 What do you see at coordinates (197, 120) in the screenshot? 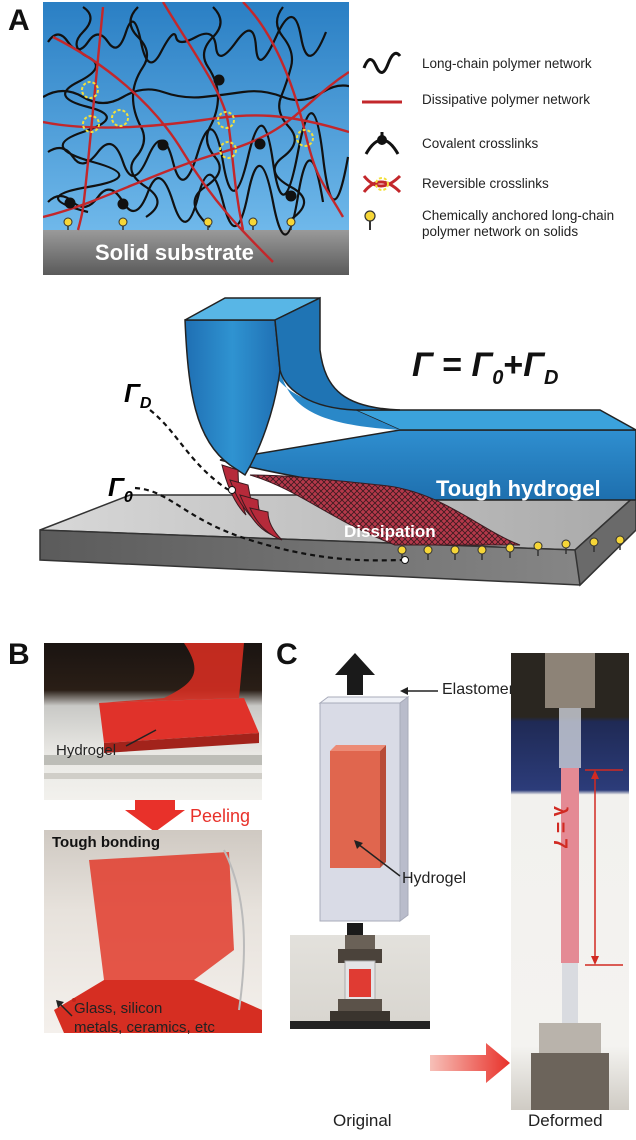
I see `reversible-crosslinks` at bounding box center [197, 120].